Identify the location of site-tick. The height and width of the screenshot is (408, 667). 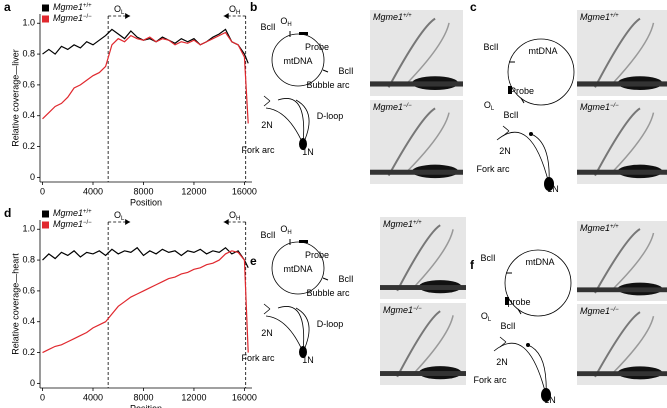
(325, 279).